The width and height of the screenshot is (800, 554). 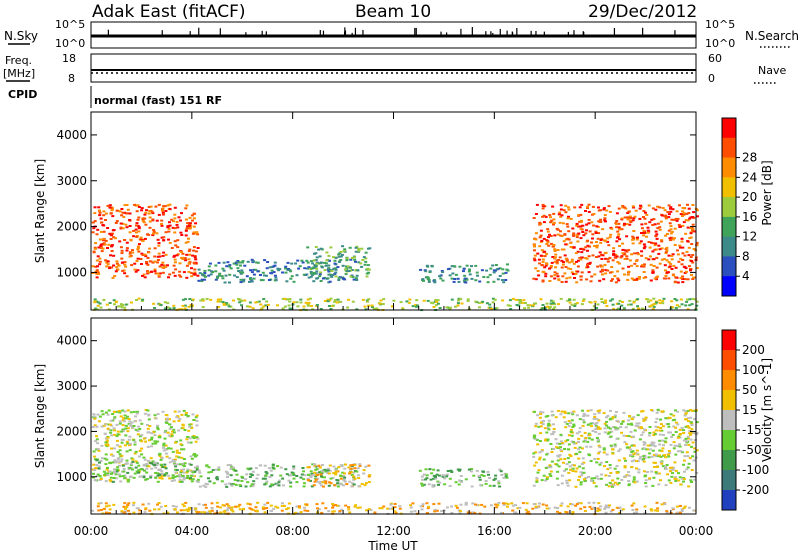 I want to click on colorbar-frame, so click(x=729, y=420).